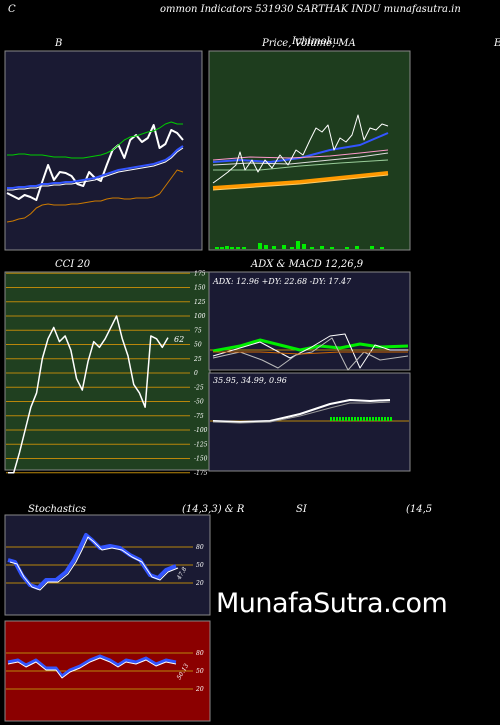  I want to click on bollinger-upper-line, so click(95, 140).